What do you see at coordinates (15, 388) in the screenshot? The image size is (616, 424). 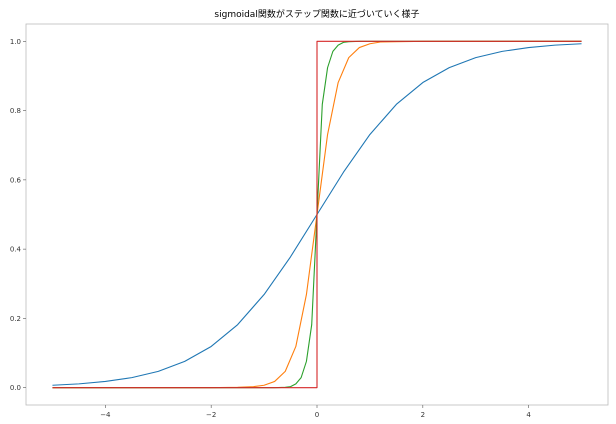 I see `y-tick-label: 0.0` at bounding box center [15, 388].